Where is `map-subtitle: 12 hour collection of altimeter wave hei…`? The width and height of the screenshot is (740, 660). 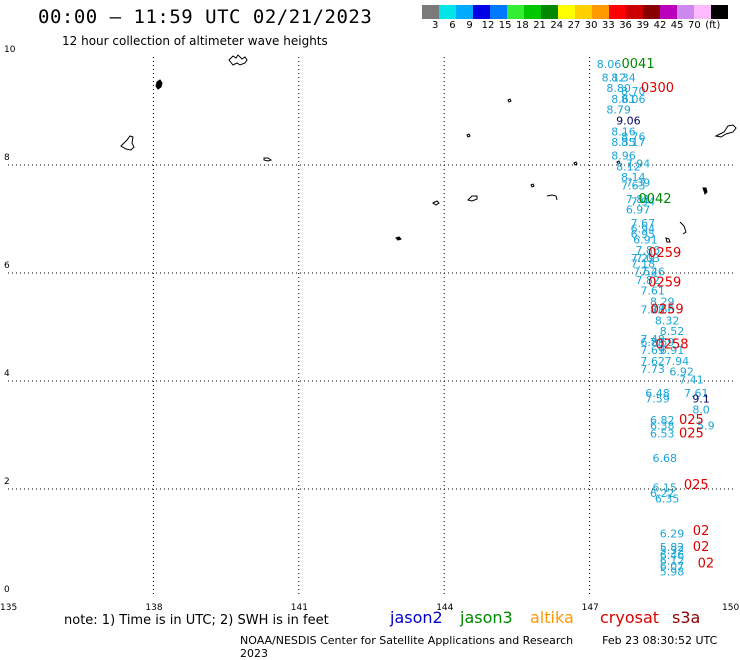
map-subtitle: 12 hour collection of altimeter wave hei… is located at coordinates (195, 41).